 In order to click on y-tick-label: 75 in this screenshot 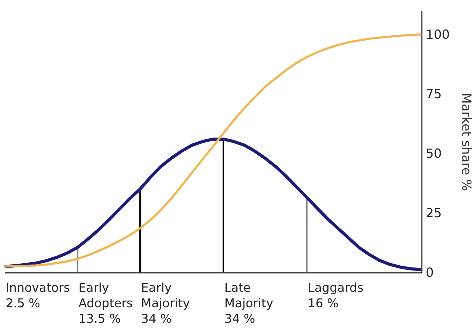, I will do `click(434, 94)`.